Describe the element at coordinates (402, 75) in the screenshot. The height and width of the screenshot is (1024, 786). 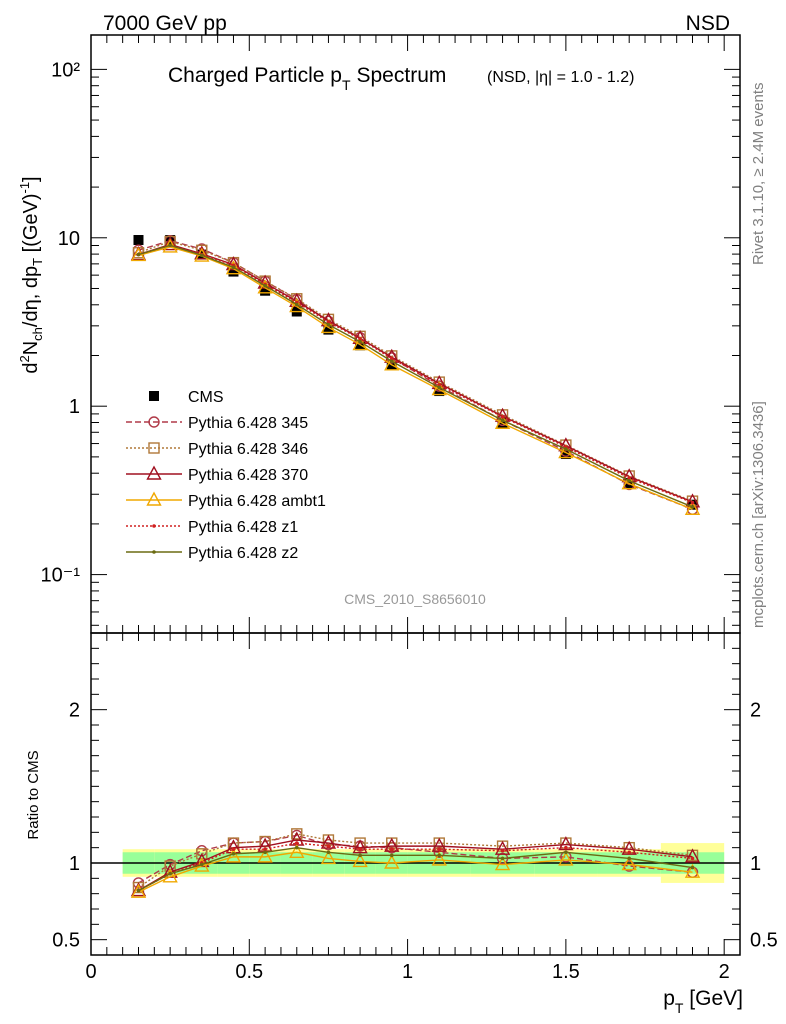
I see `plot-title-suffix: Spectrum` at that location.